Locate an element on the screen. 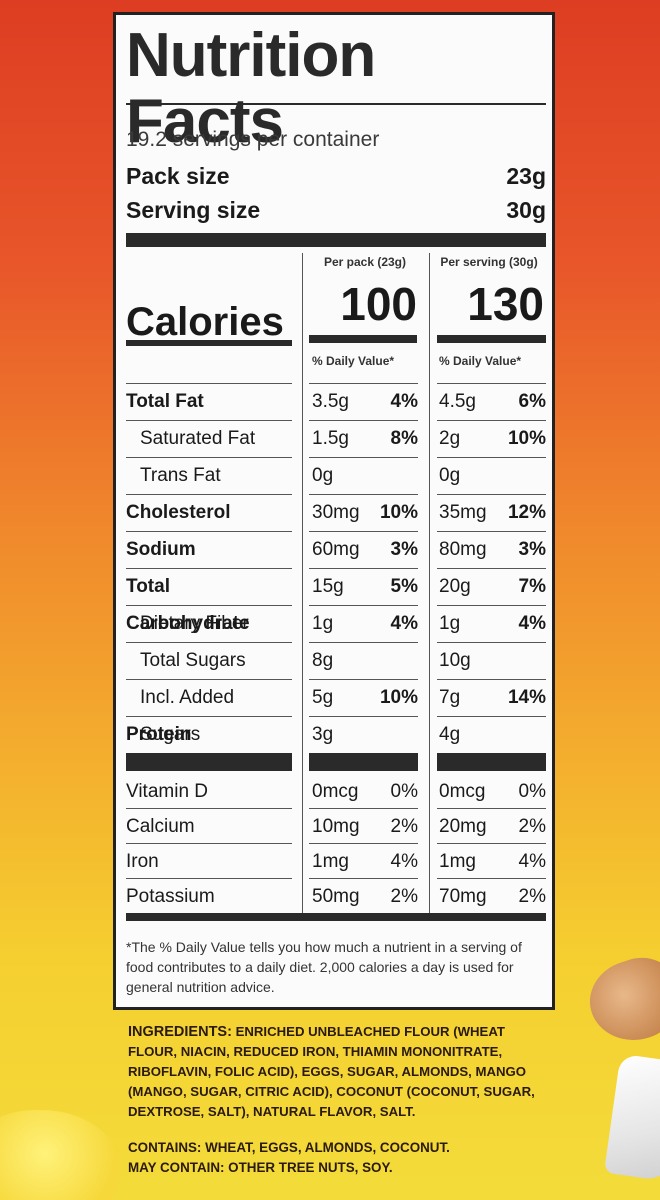 The image size is (660, 1200). serving-size-value: 30g is located at coordinates (526, 210).